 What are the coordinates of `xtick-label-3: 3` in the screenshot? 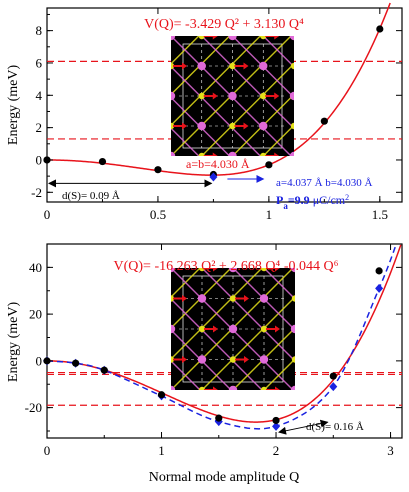 It's located at (390, 450).